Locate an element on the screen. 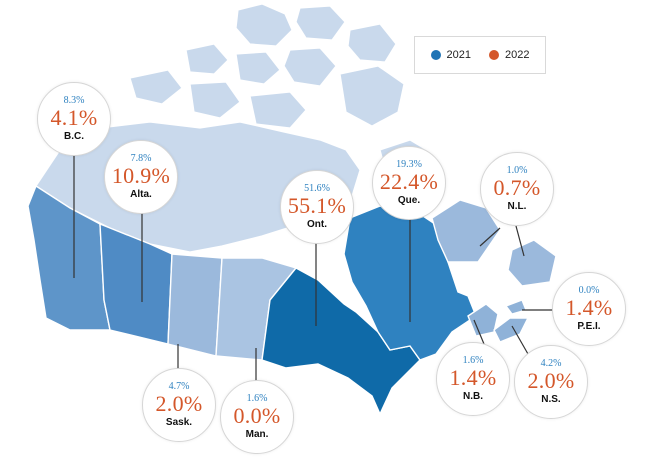  value-2022: 0.7% is located at coordinates (517, 187).